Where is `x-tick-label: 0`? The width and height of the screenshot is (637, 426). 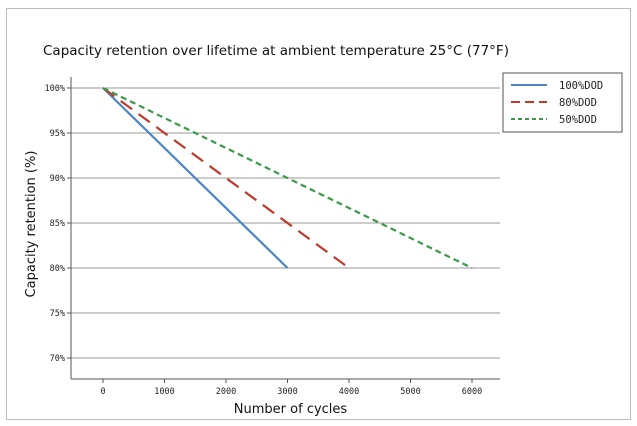
x-tick-label: 0 is located at coordinates (102, 392).